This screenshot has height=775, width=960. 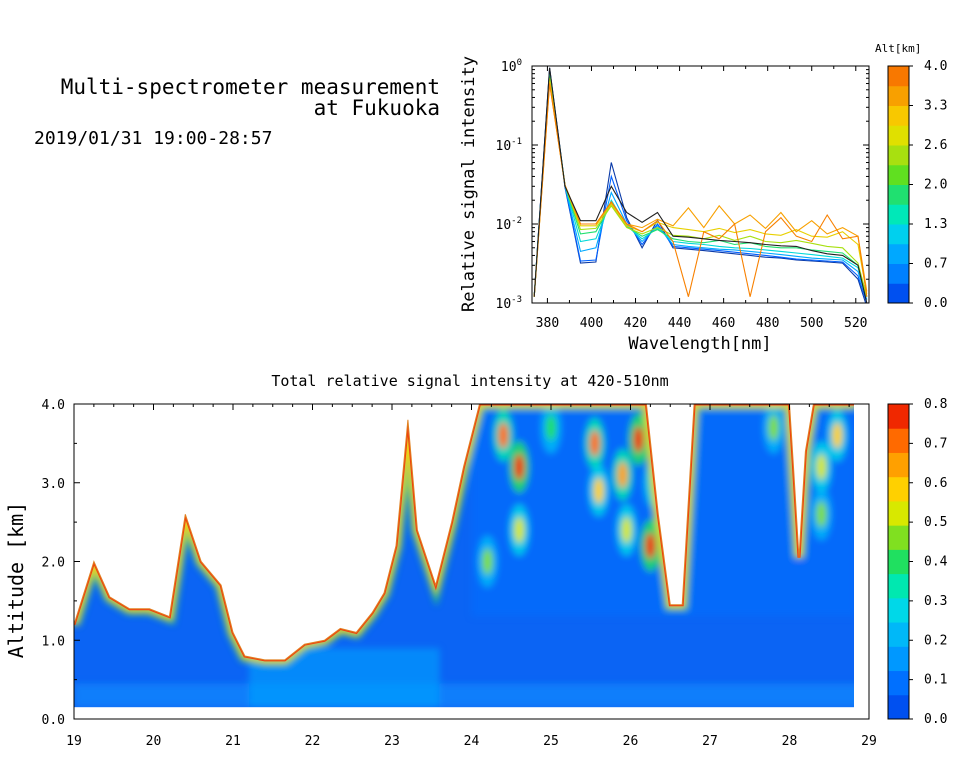 What do you see at coordinates (679, 323) in the screenshot?
I see `spectrum-x-tick-label: 440` at bounding box center [679, 323].